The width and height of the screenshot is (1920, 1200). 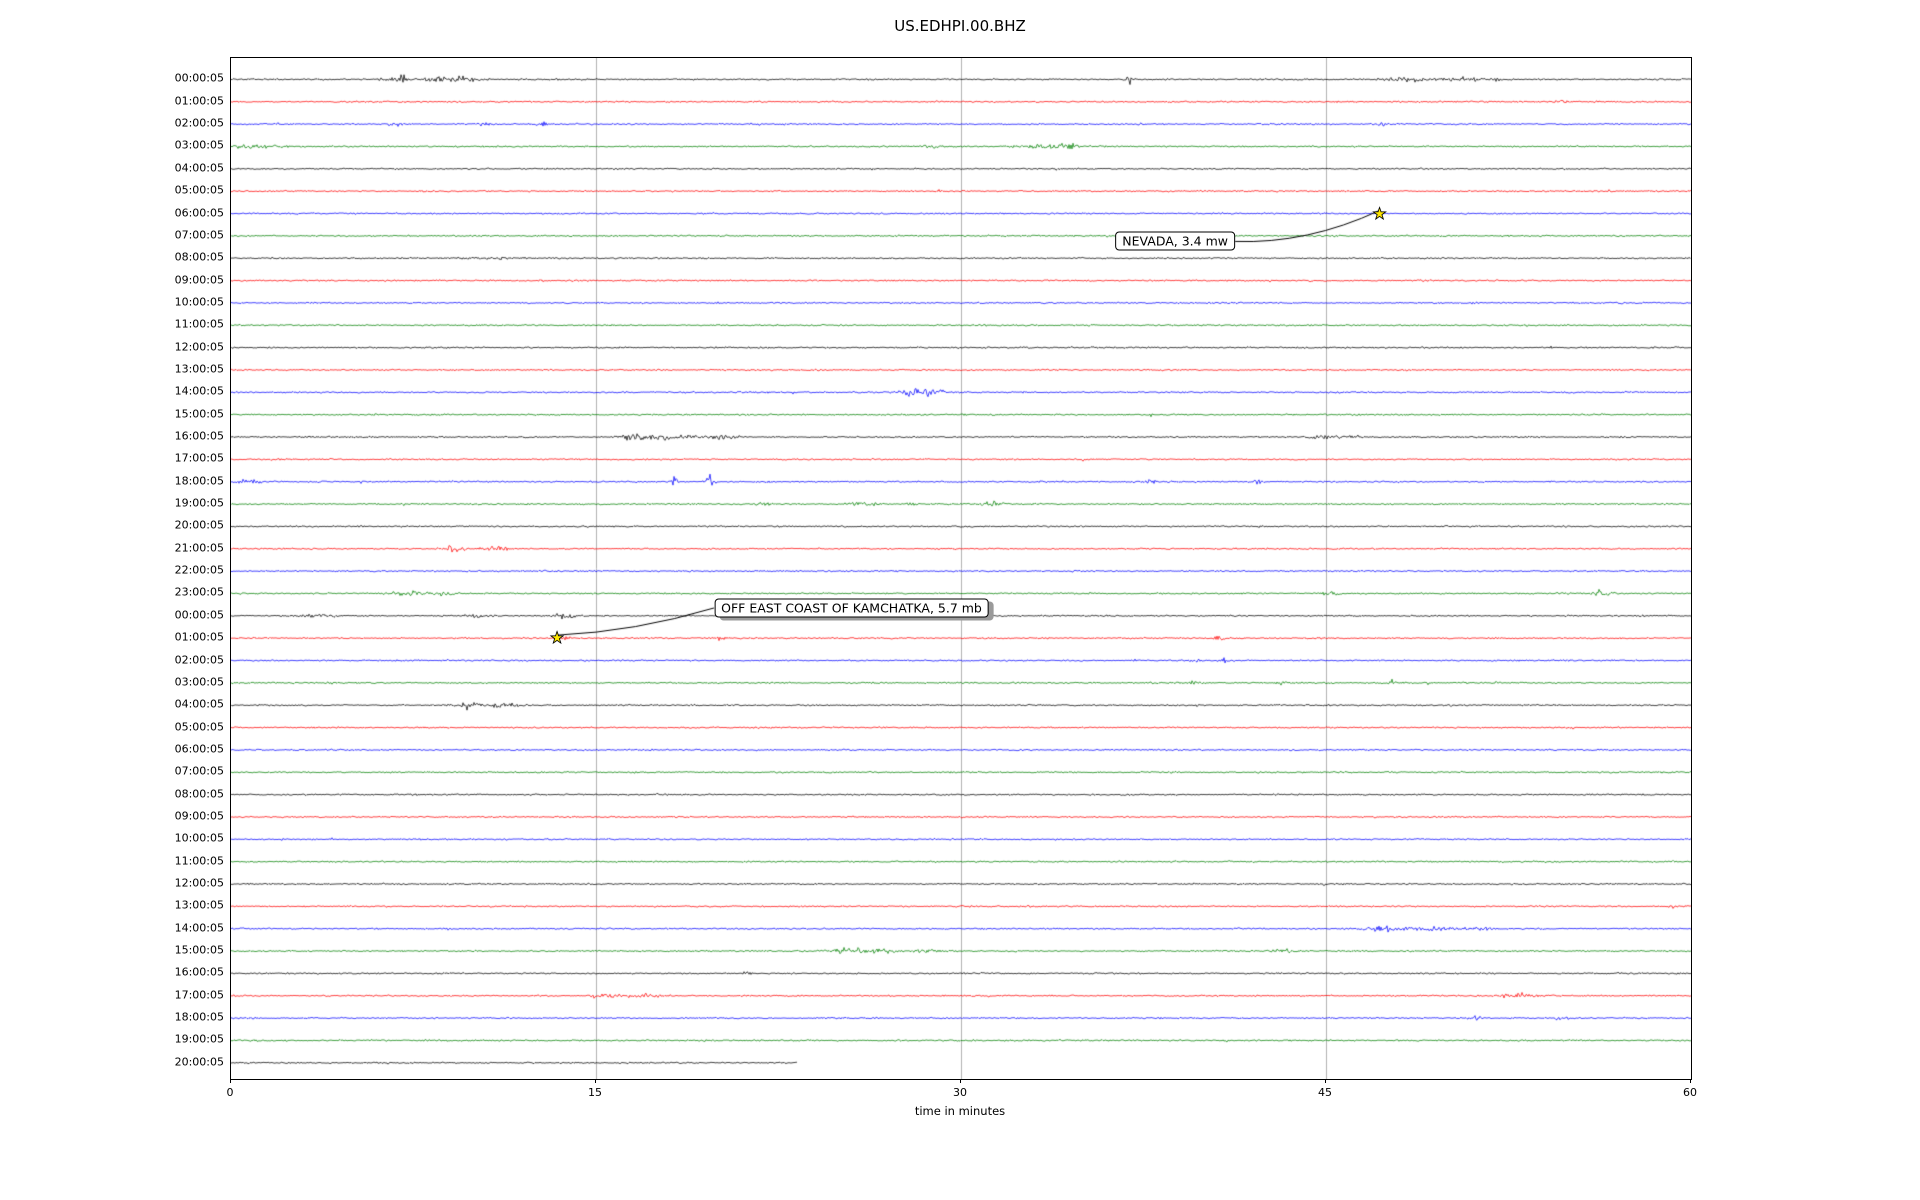 What do you see at coordinates (230, 1092) in the screenshot?
I see `x-tick-label: 0` at bounding box center [230, 1092].